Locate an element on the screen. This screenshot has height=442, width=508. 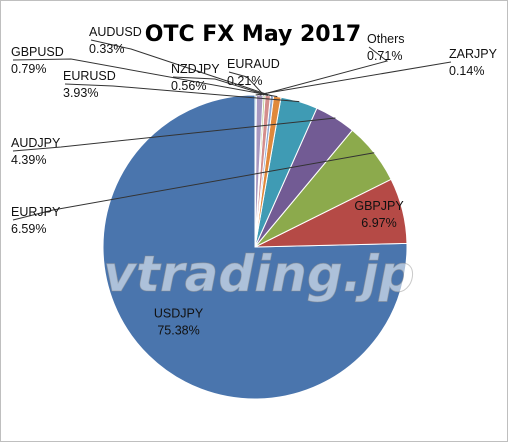
slice-value-usdjpy: 75.38% is located at coordinates (178, 330).